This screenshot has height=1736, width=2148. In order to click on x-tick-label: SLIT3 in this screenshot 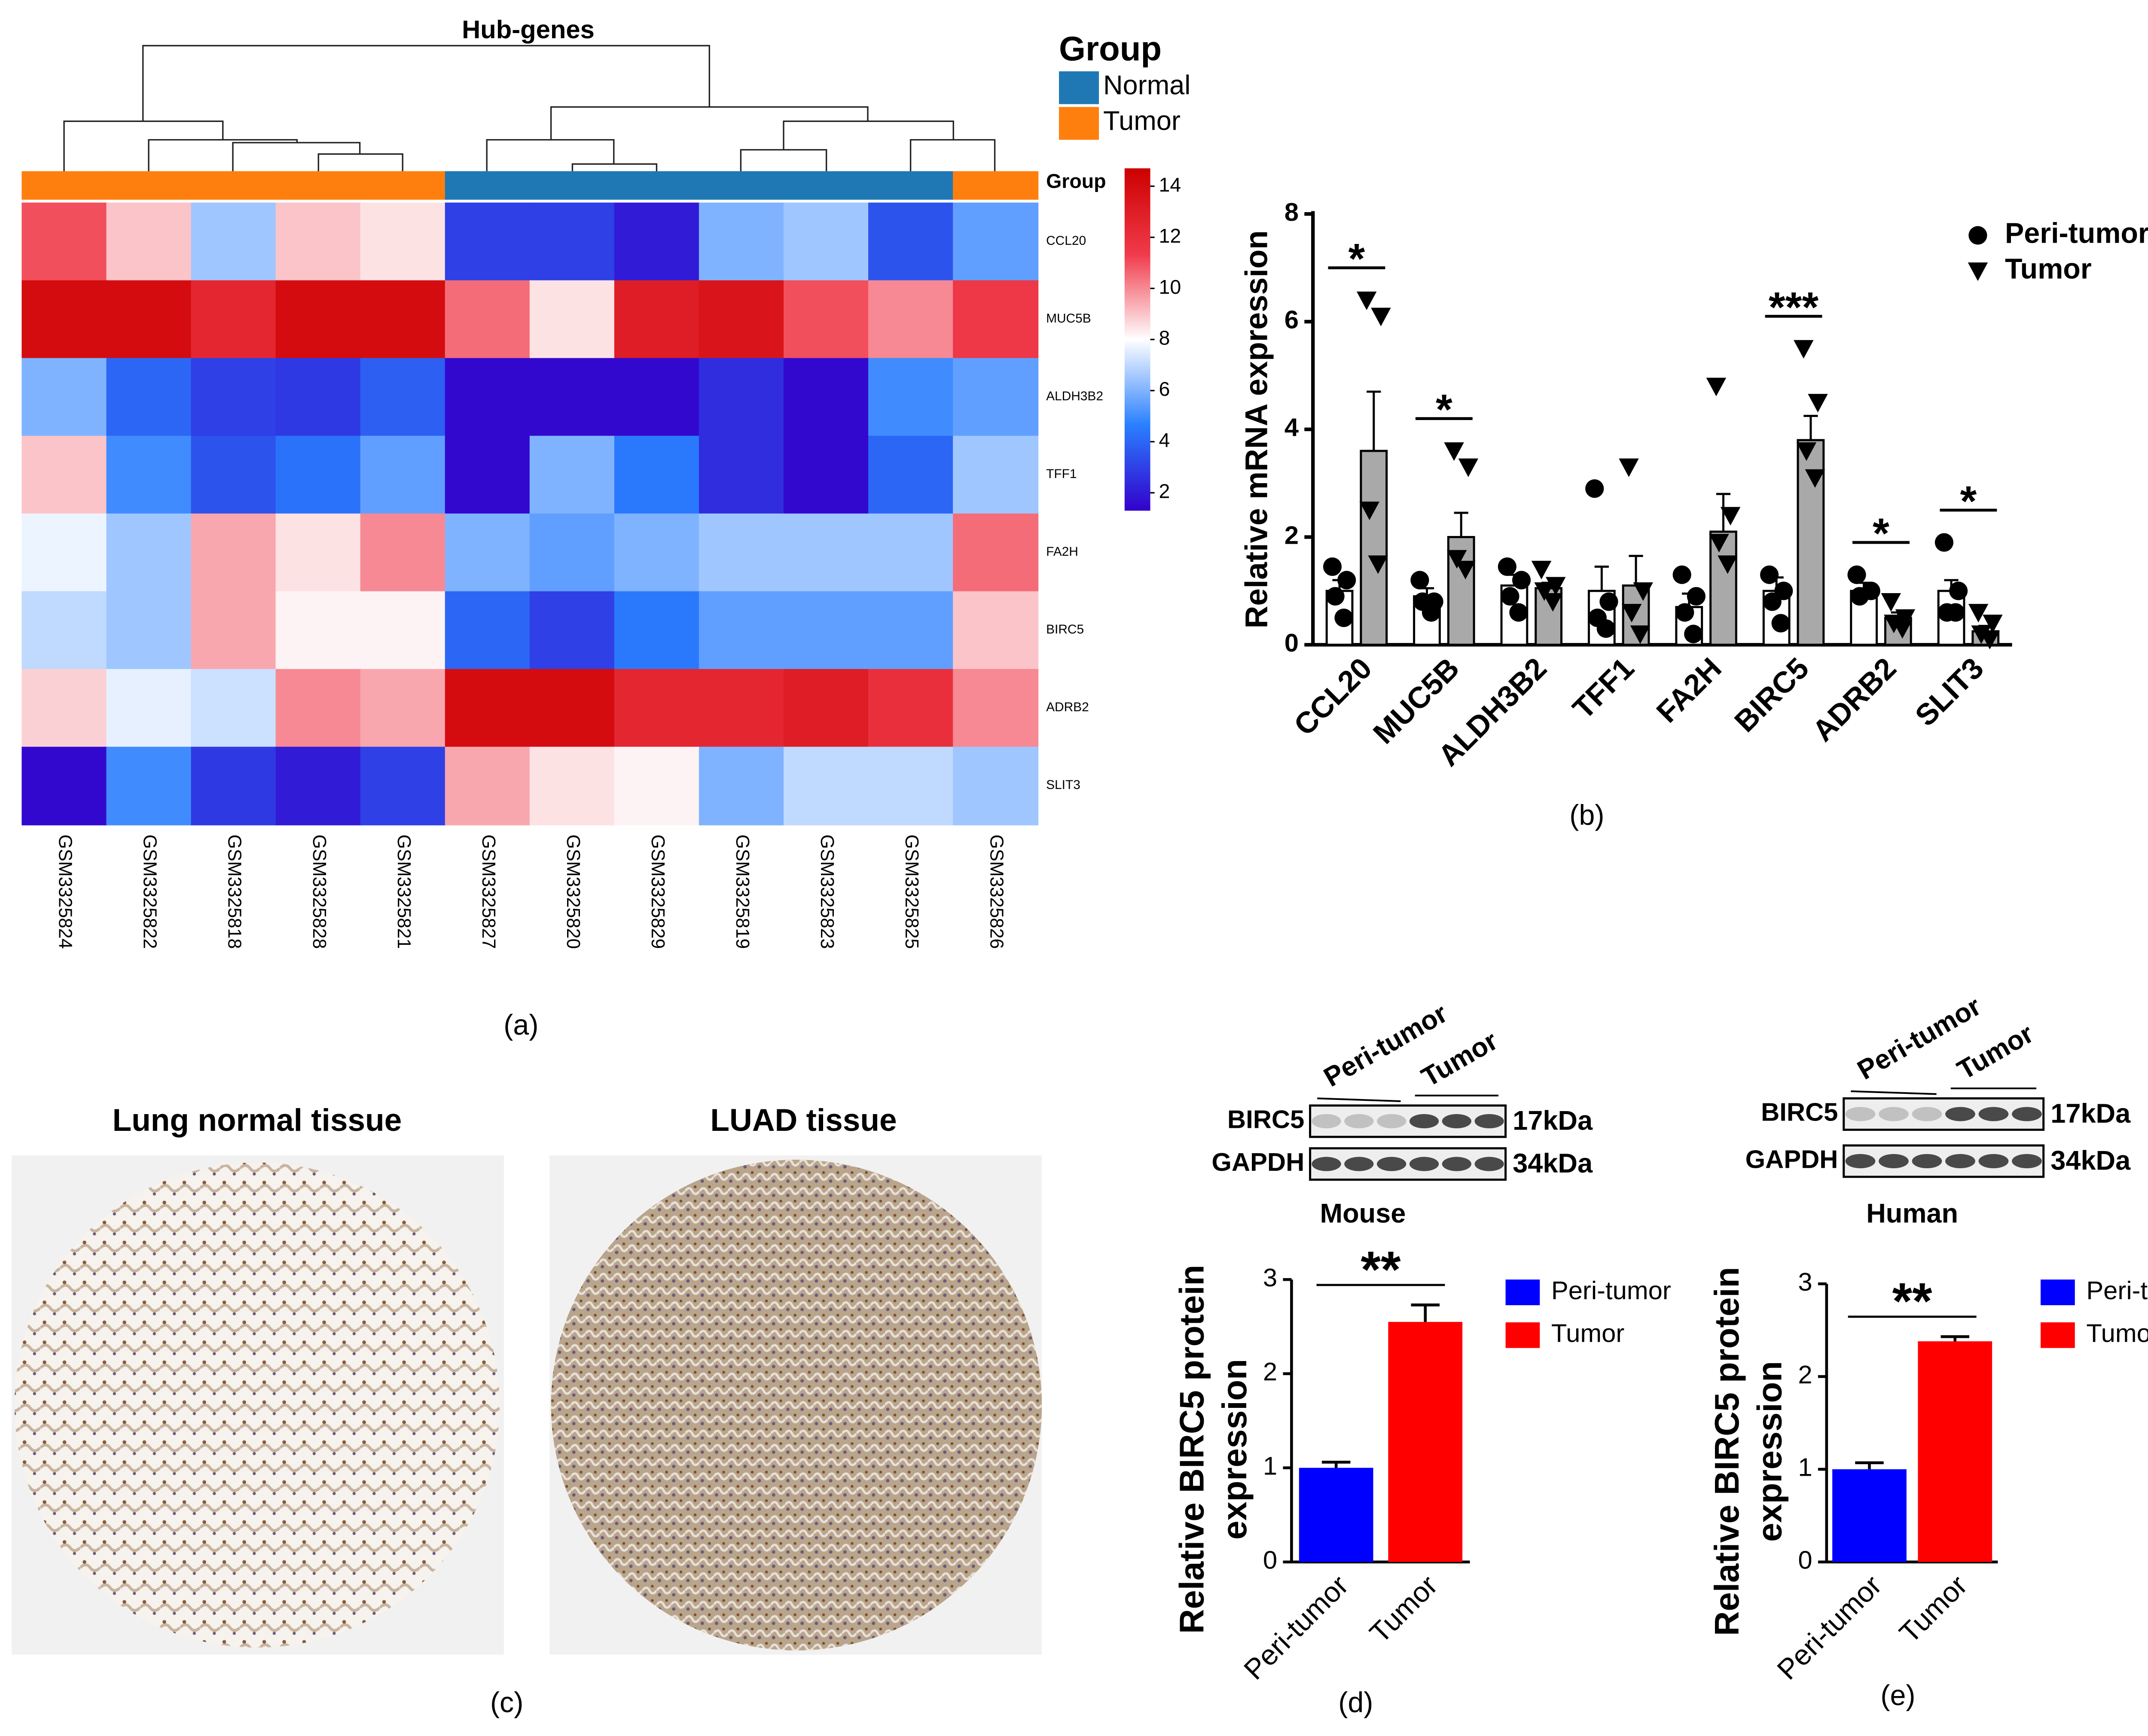, I will do `click(1949, 691)`.